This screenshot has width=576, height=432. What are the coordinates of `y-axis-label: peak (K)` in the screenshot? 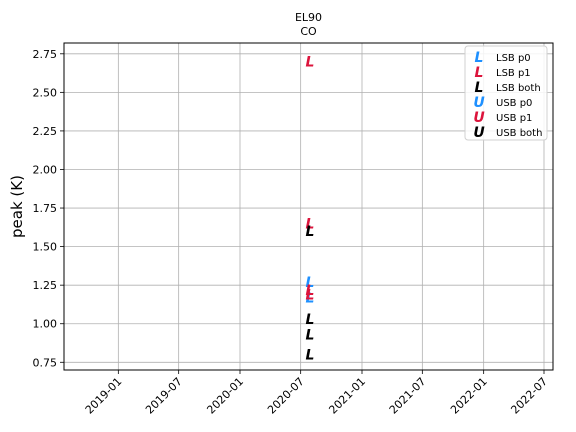 It's located at (17, 206).